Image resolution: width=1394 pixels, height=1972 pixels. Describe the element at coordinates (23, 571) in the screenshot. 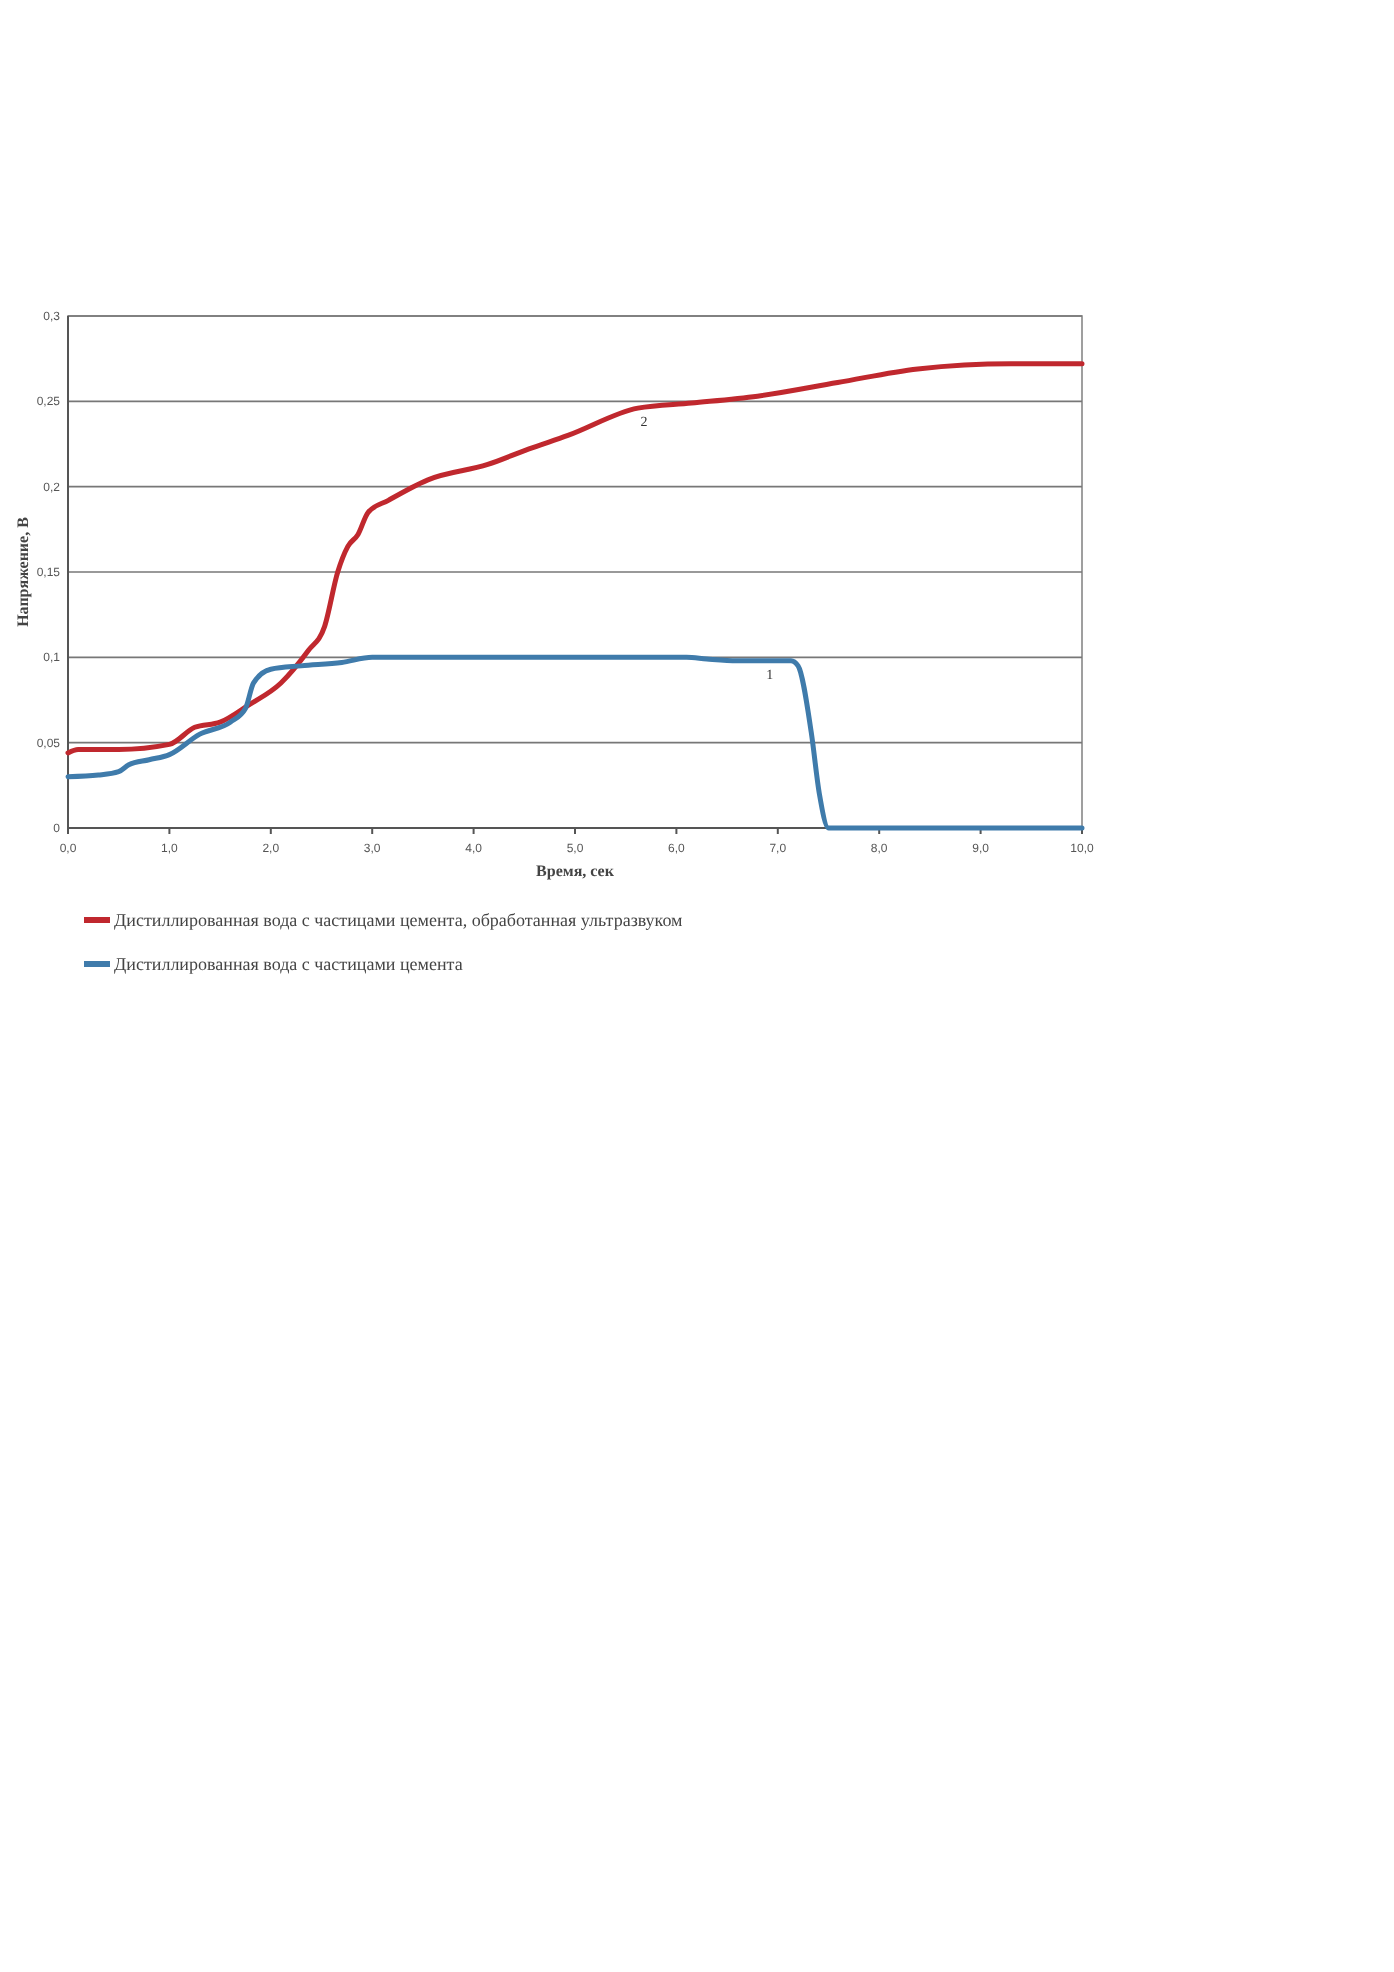

I see `y-axis-title: Напряжение, В` at that location.